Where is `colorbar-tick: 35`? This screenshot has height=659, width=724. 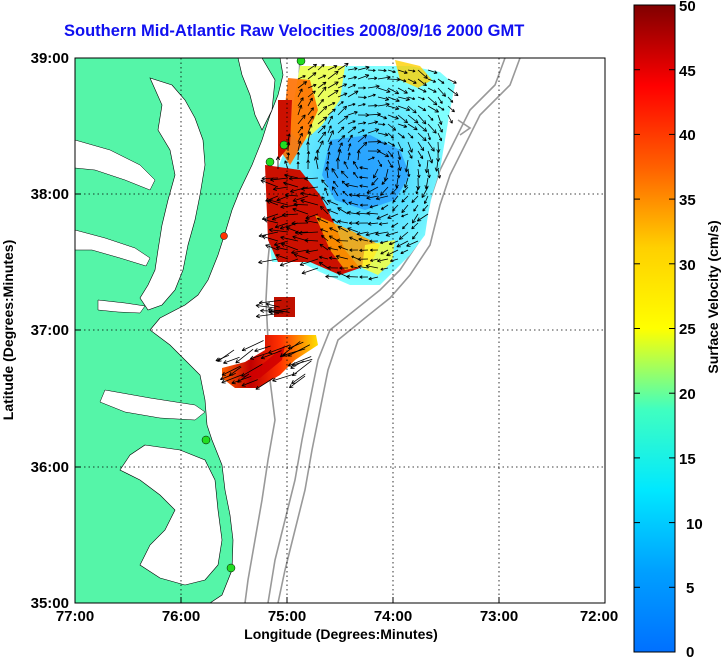 colorbar-tick: 35 is located at coordinates (687, 200).